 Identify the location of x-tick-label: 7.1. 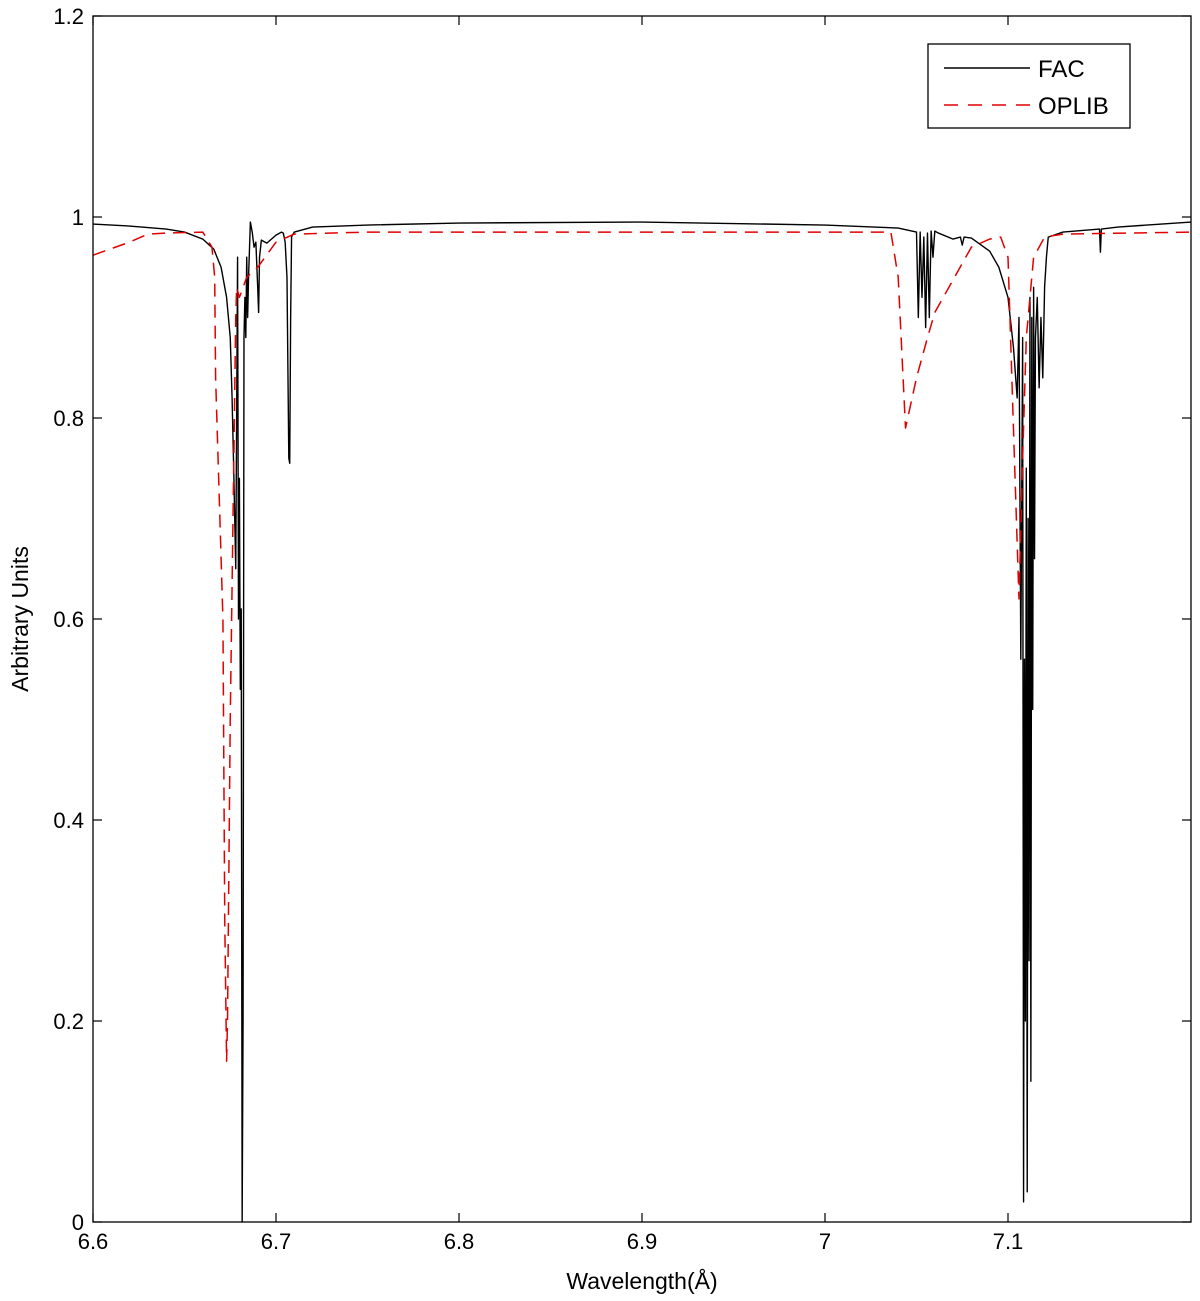
(1008, 1241).